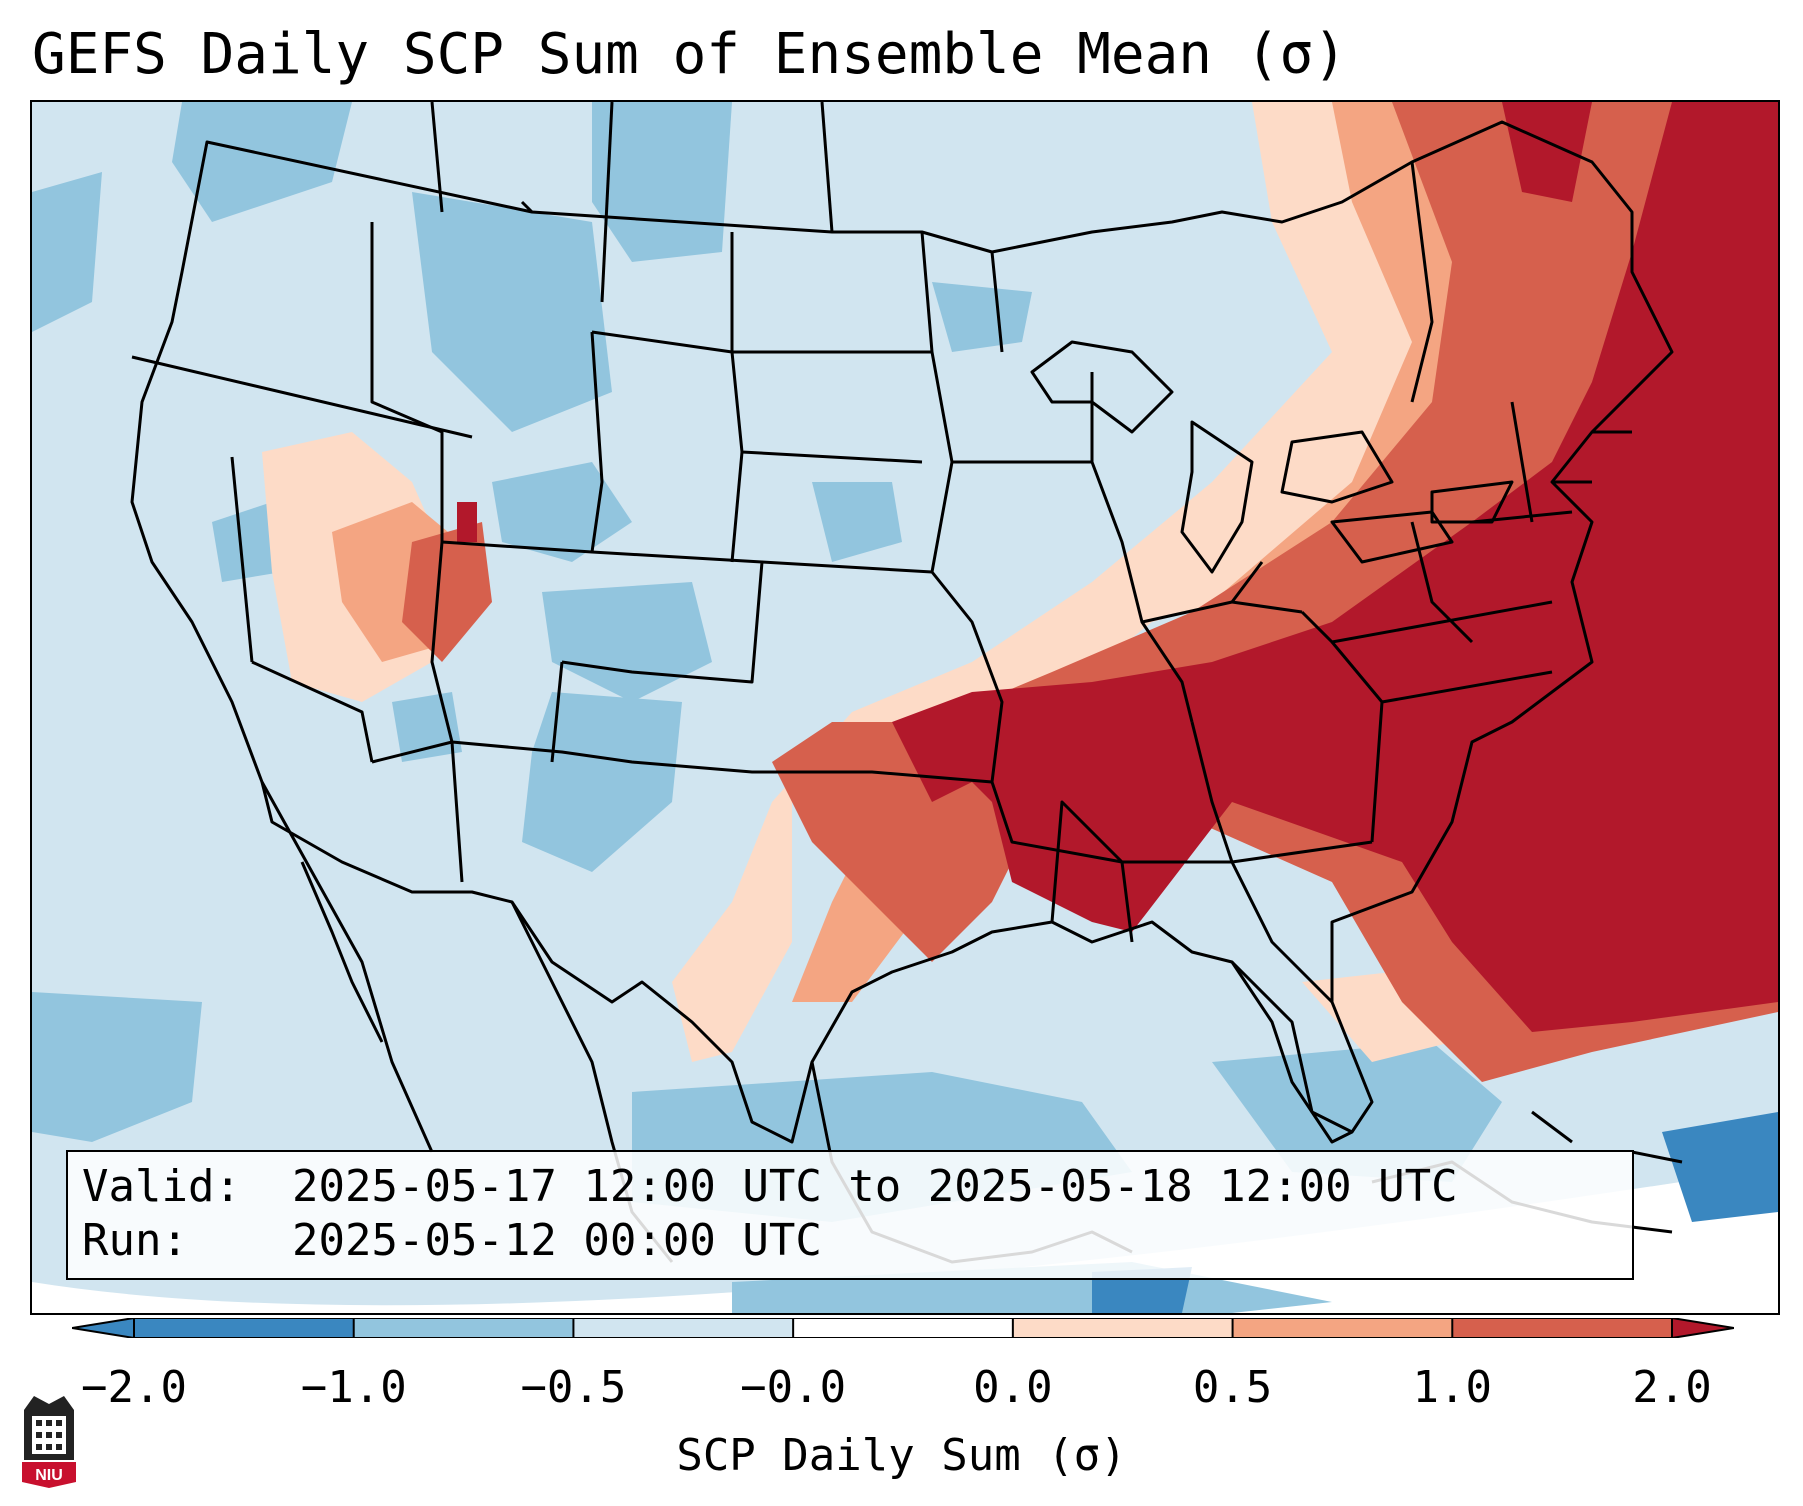  Describe the element at coordinates (573, 1387) in the screenshot. I see `colorbar-tick-label: −0.5` at that location.